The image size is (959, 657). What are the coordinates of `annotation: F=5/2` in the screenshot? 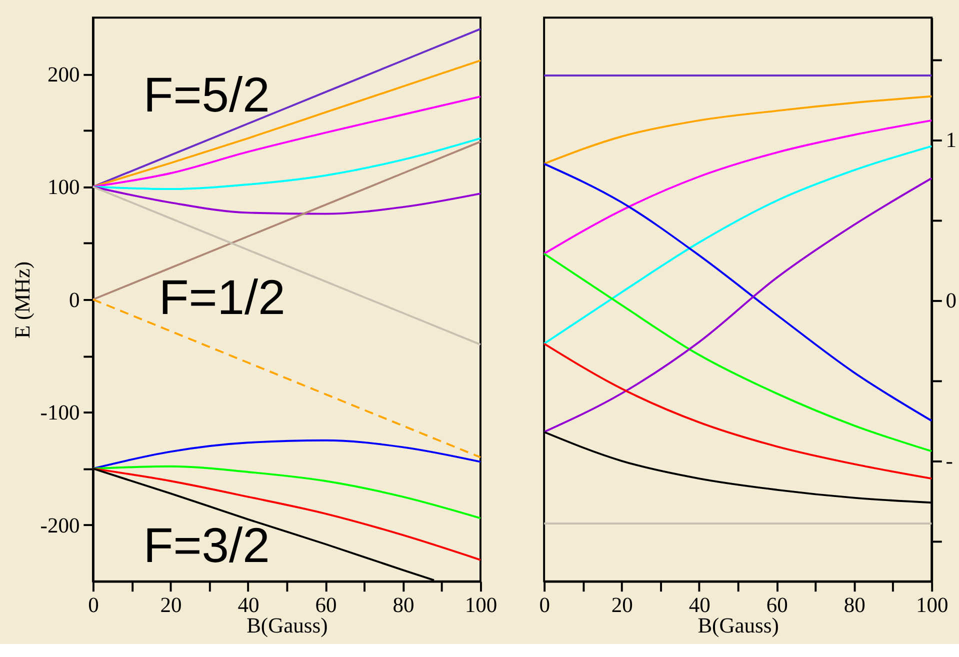 It's located at (206, 95).